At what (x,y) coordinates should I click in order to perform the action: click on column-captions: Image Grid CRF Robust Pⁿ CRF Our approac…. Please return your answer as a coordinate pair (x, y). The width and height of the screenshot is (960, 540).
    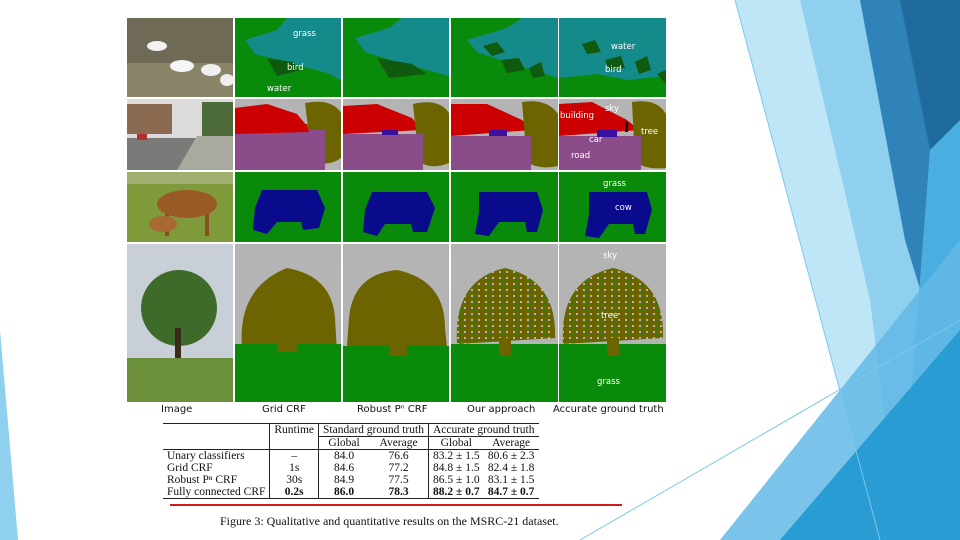
    Looking at the image, I should click on (399, 411).